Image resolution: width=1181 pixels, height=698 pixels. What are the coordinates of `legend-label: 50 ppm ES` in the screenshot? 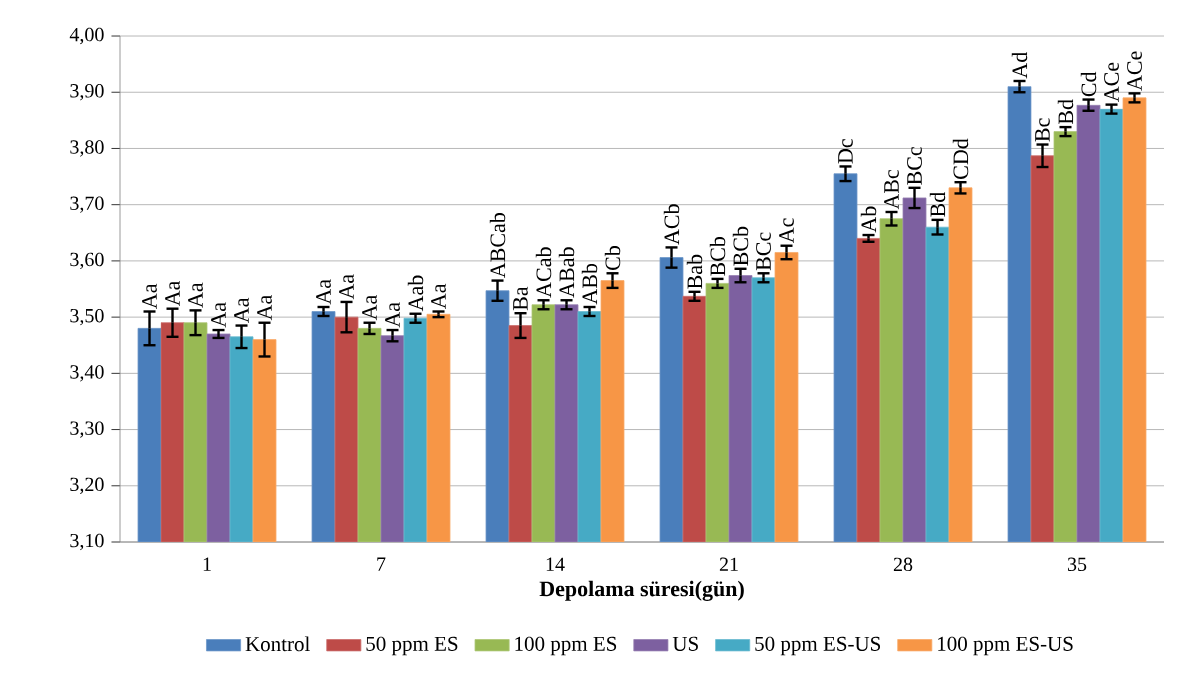 It's located at (412, 646).